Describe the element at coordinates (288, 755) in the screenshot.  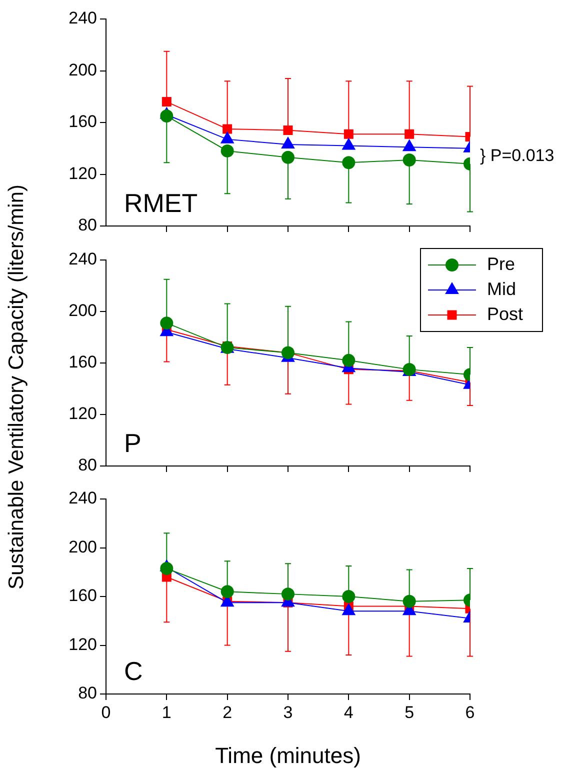
I see `x-axis-title: Time (minutes)` at that location.